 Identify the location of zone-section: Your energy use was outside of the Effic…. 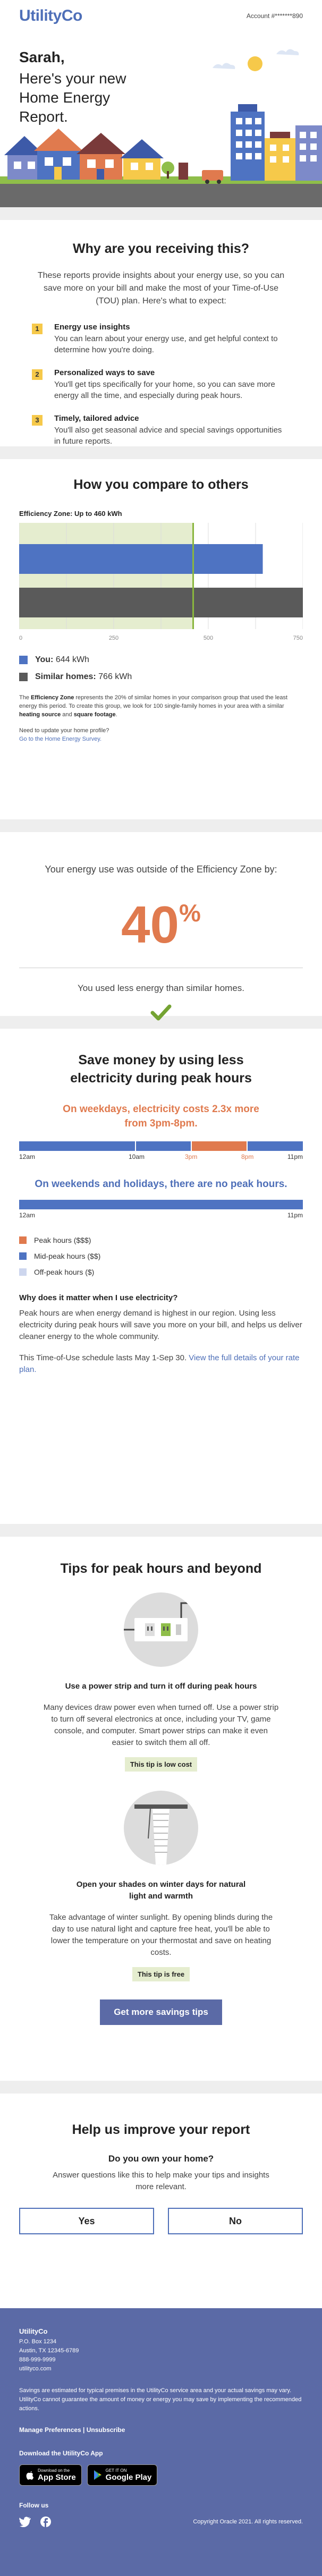
(161, 926).